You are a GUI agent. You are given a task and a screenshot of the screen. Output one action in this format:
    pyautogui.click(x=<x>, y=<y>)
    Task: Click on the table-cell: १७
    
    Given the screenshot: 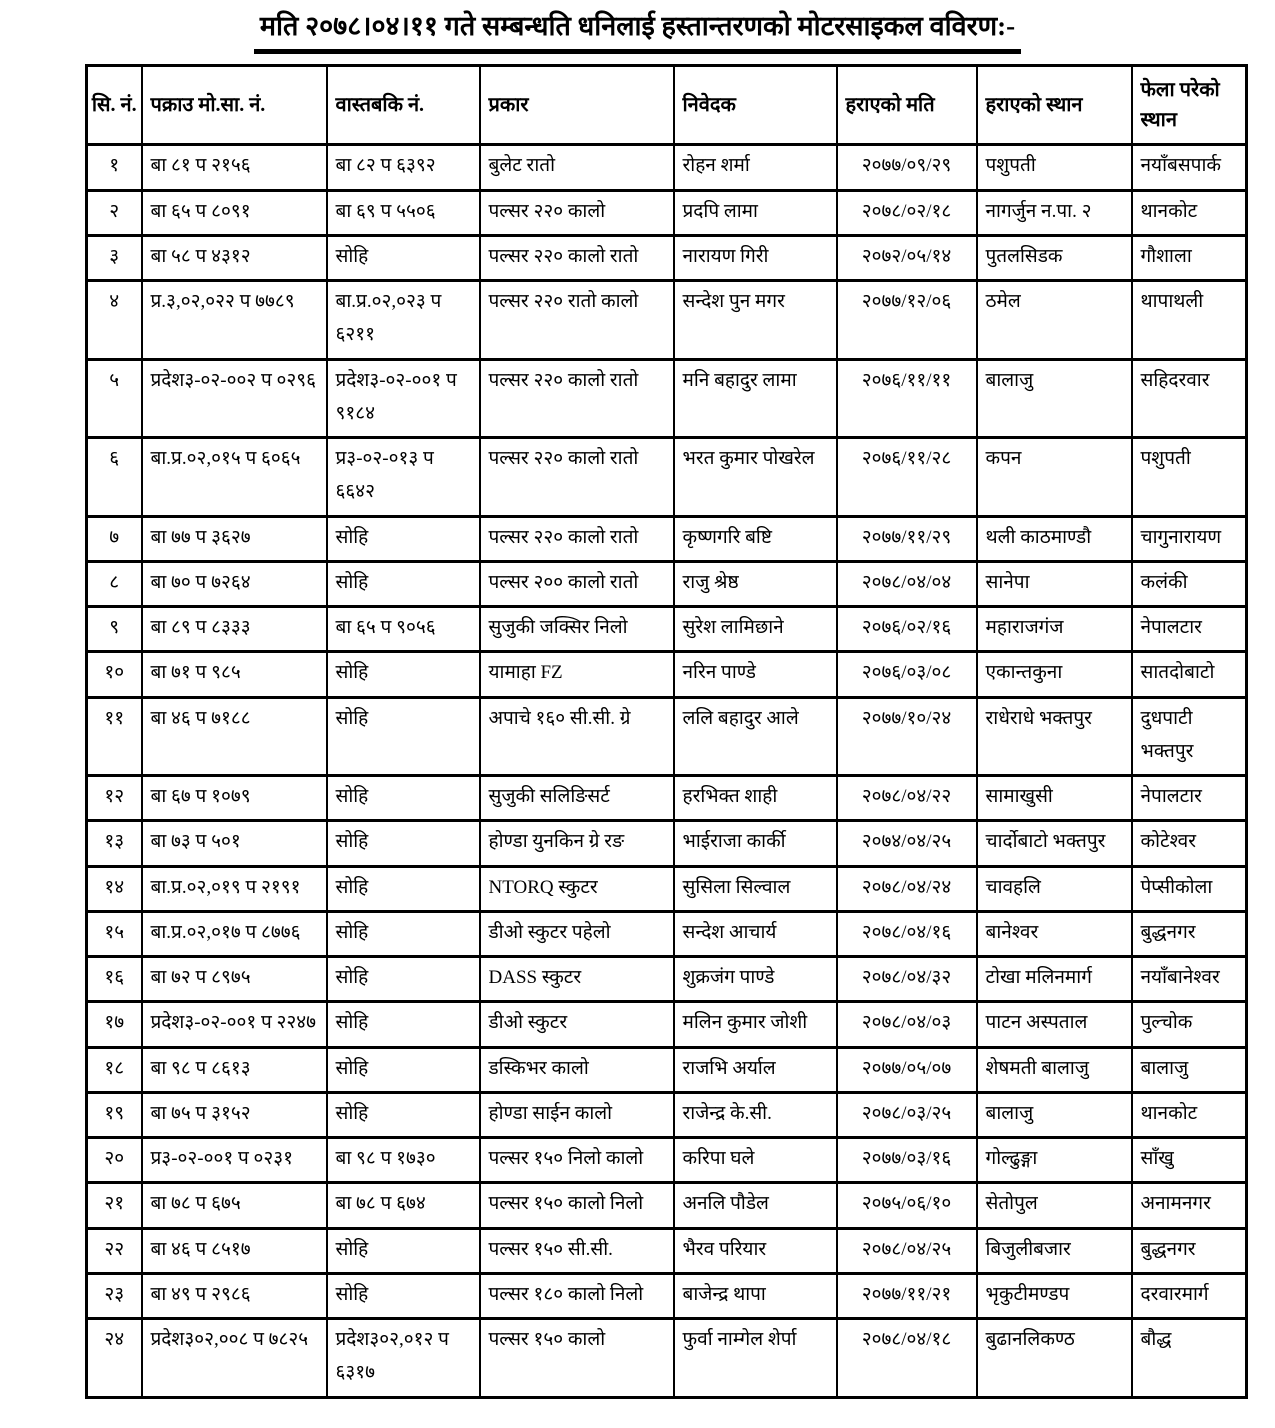 What is the action you would take?
    pyautogui.click(x=114, y=1024)
    